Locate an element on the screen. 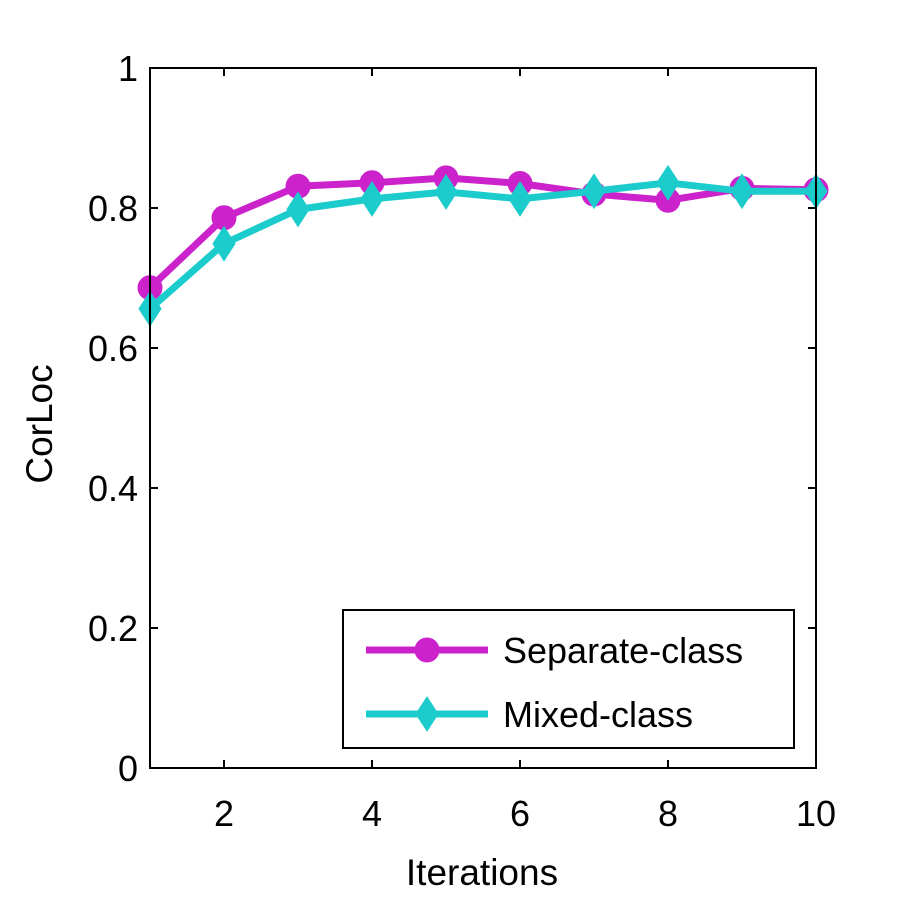 This screenshot has width=900, height=905. legend-box is located at coordinates (568, 679).